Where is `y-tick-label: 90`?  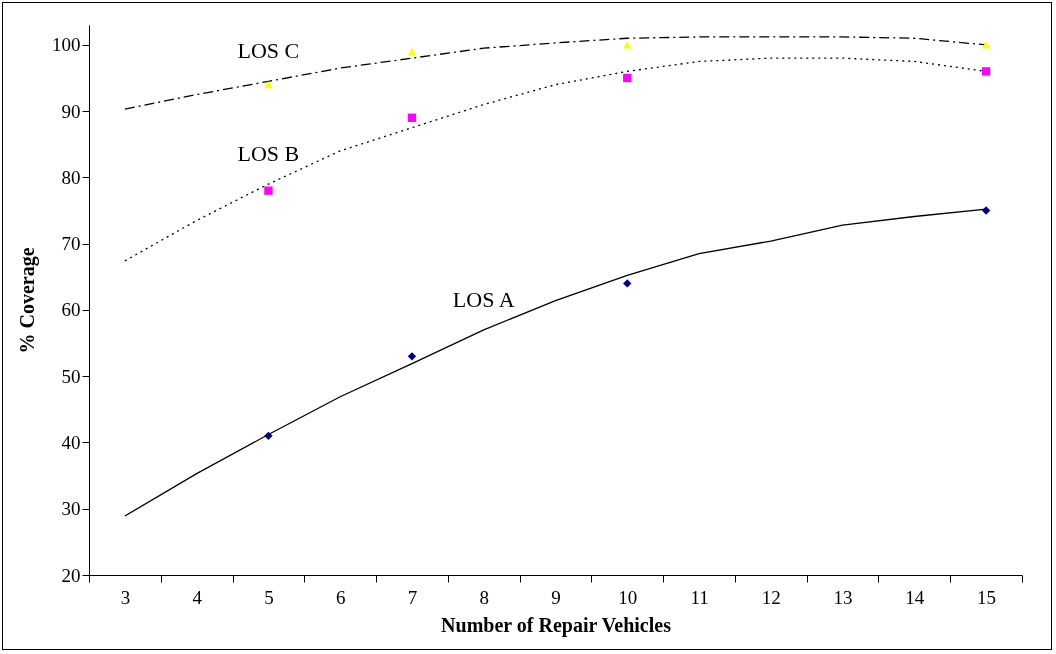
y-tick-label: 90 is located at coordinates (71, 111).